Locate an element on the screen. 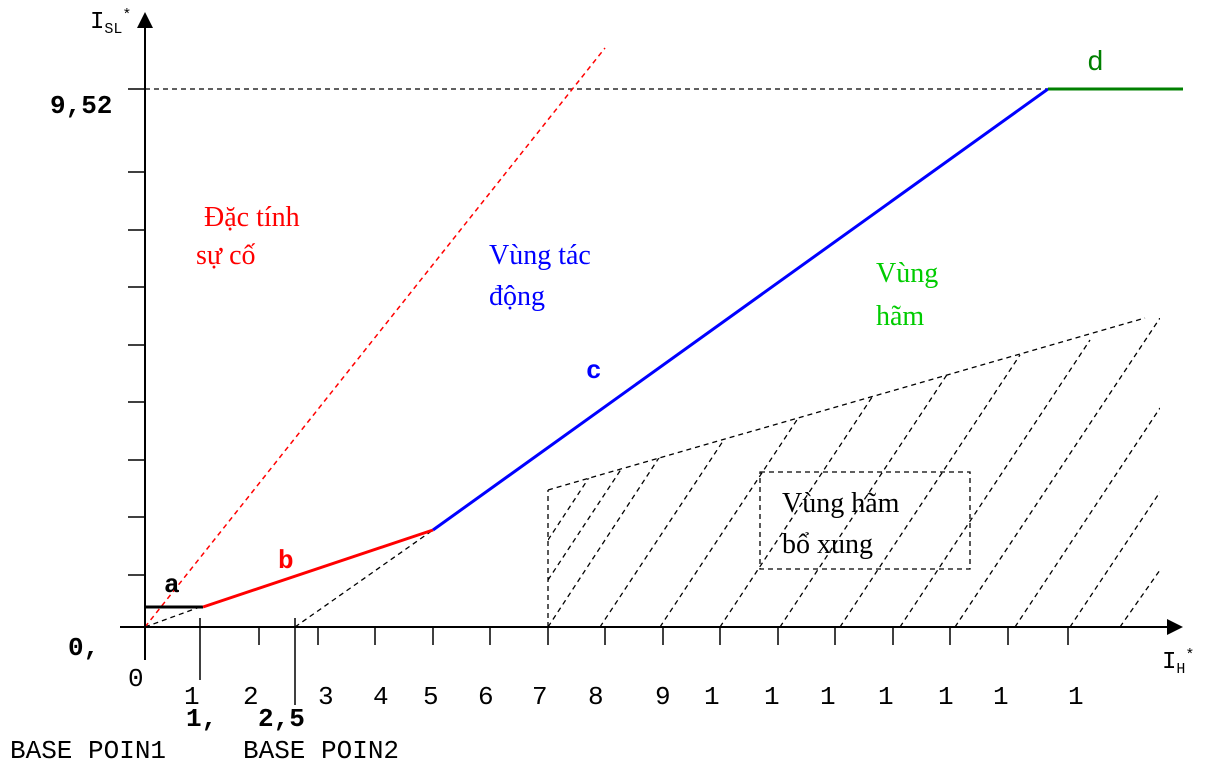  x-tick-label: 4 is located at coordinates (381, 697).